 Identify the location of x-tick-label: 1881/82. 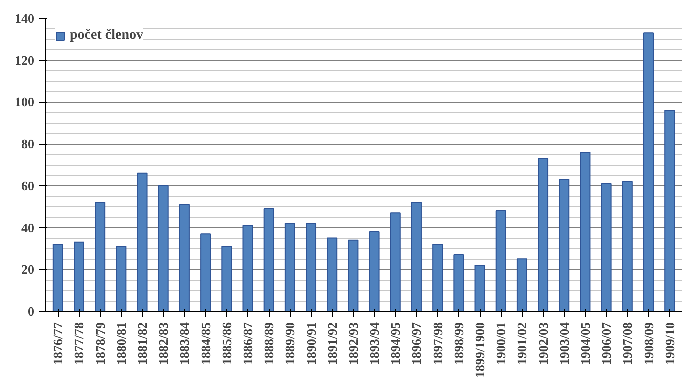
(142, 344).